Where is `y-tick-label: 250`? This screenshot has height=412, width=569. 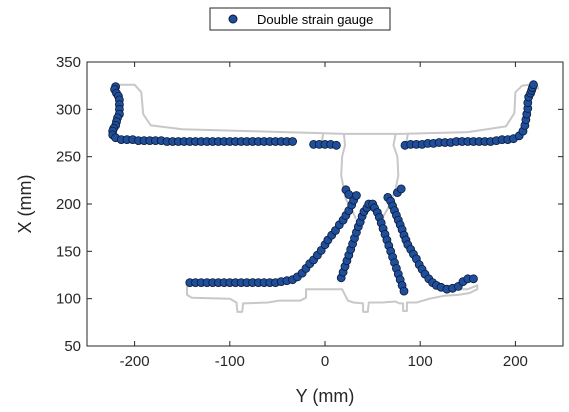
y-tick-label: 250 is located at coordinates (68, 157).